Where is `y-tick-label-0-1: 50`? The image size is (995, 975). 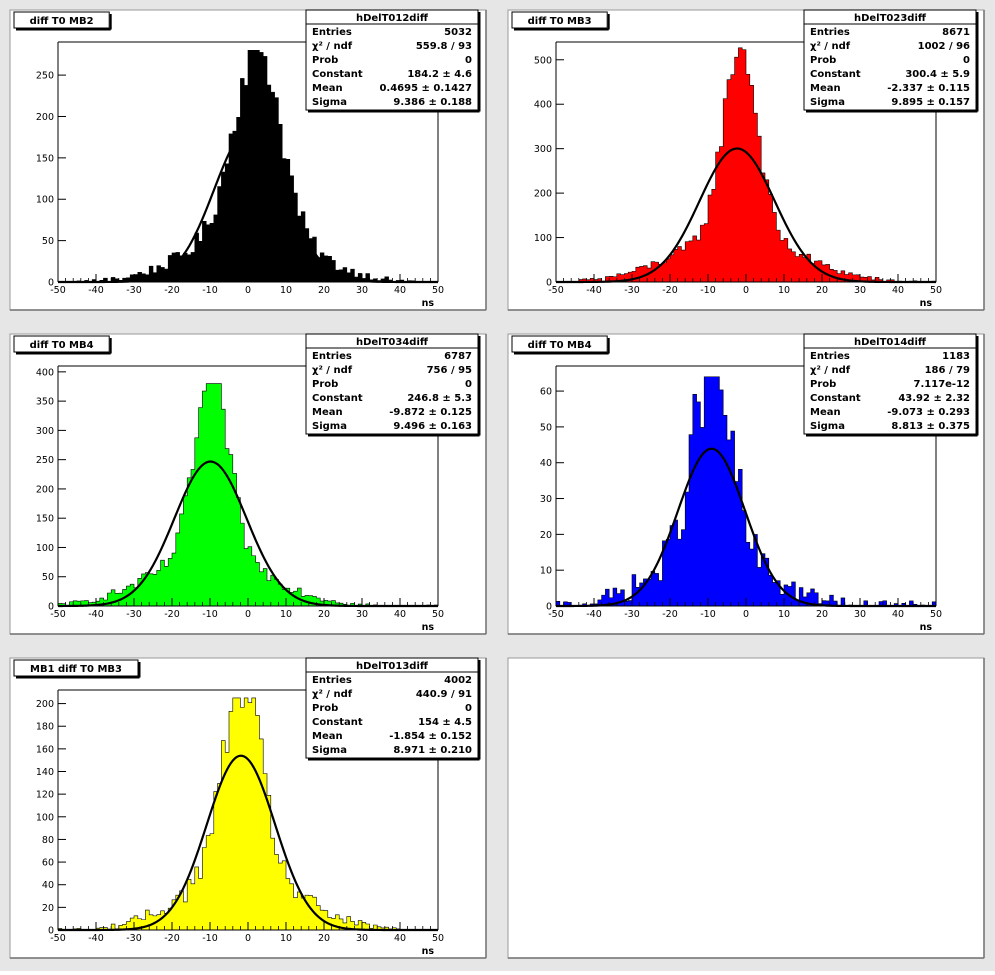 y-tick-label-0-1: 50 is located at coordinates (48, 241).